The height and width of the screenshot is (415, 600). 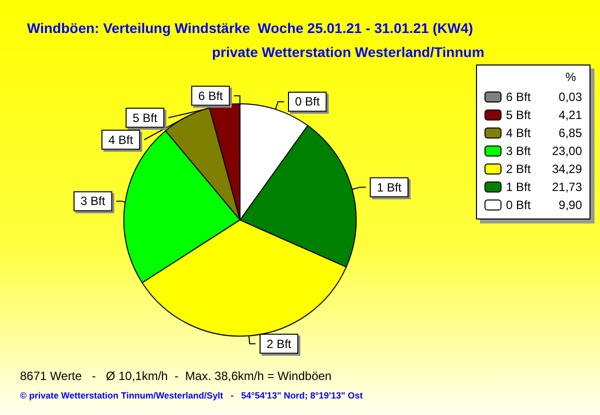 What do you see at coordinates (191, 395) in the screenshot?
I see `text: © private Wetterstation Tinnum/Westerland/Sylt - 54°54'13" Nord; 8°19'13" Ost` at bounding box center [191, 395].